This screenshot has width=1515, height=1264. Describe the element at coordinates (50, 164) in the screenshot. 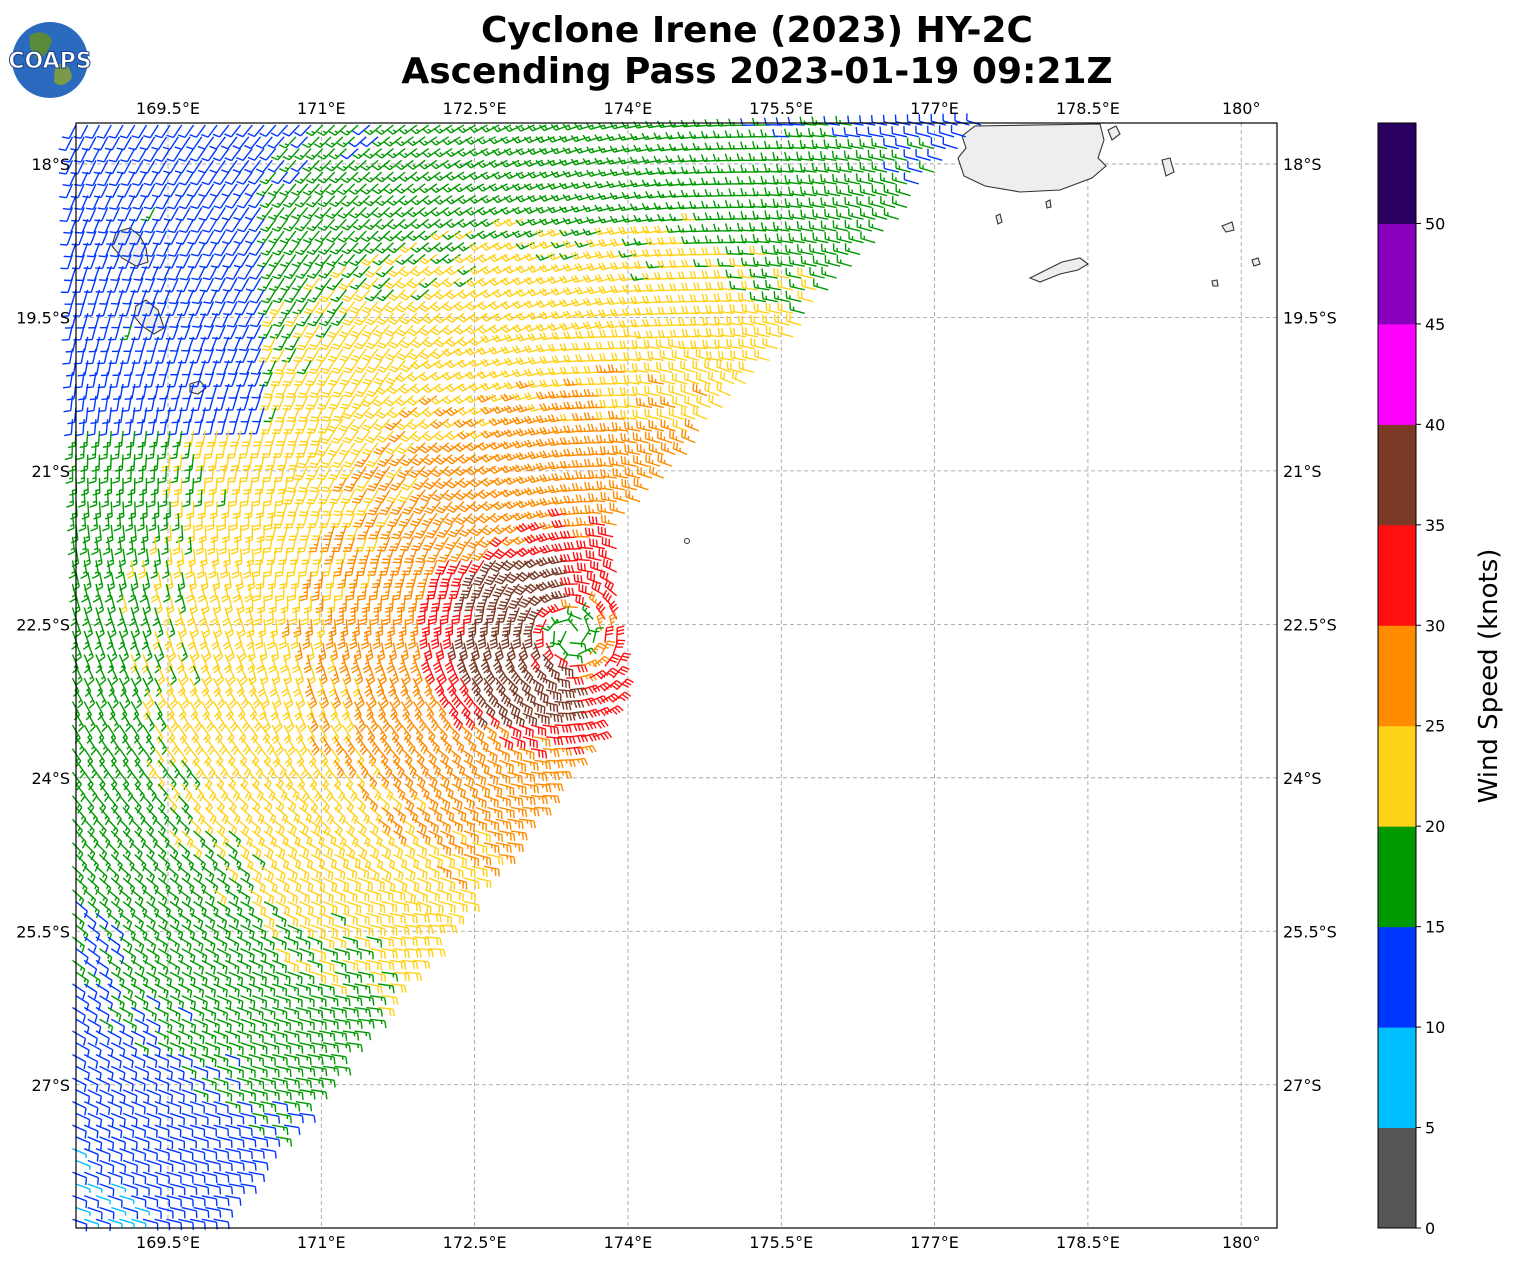

I see `lat-tick-label-left: 18°S` at that location.